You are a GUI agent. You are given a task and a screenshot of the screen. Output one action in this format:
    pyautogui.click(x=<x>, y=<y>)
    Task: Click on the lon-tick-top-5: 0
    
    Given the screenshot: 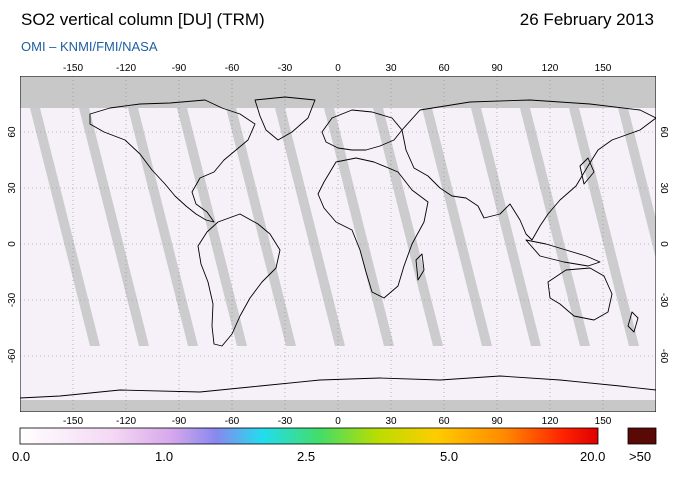 What is the action you would take?
    pyautogui.click(x=338, y=68)
    